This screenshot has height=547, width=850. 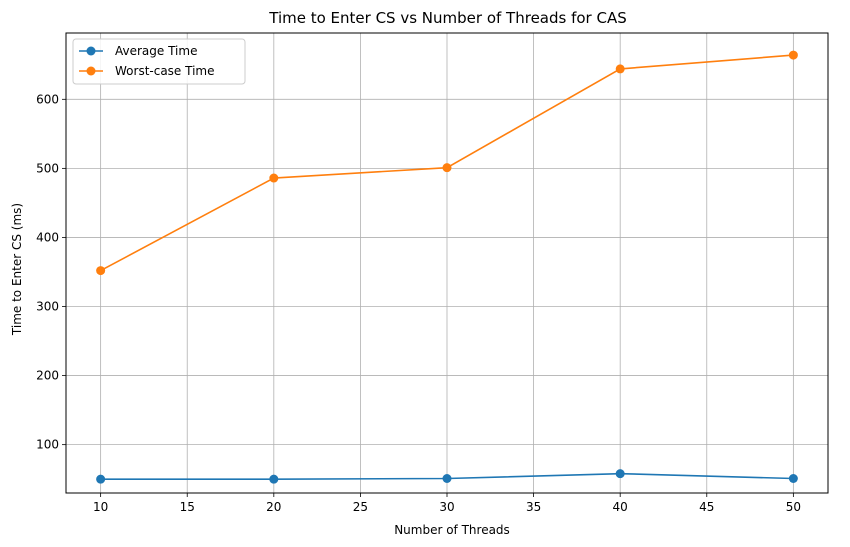 What do you see at coordinates (706, 507) in the screenshot?
I see `x-tick-label: 45` at bounding box center [706, 507].